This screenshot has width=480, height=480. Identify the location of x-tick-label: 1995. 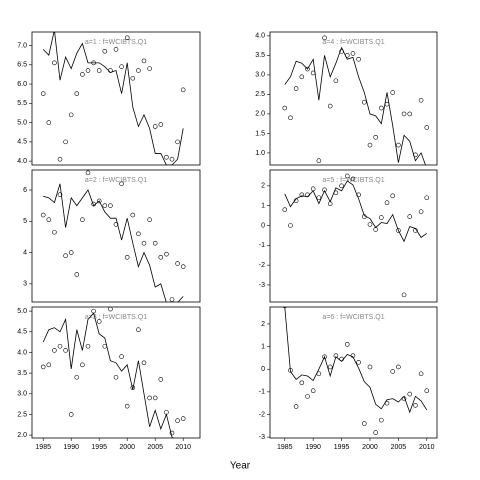
(99, 447).